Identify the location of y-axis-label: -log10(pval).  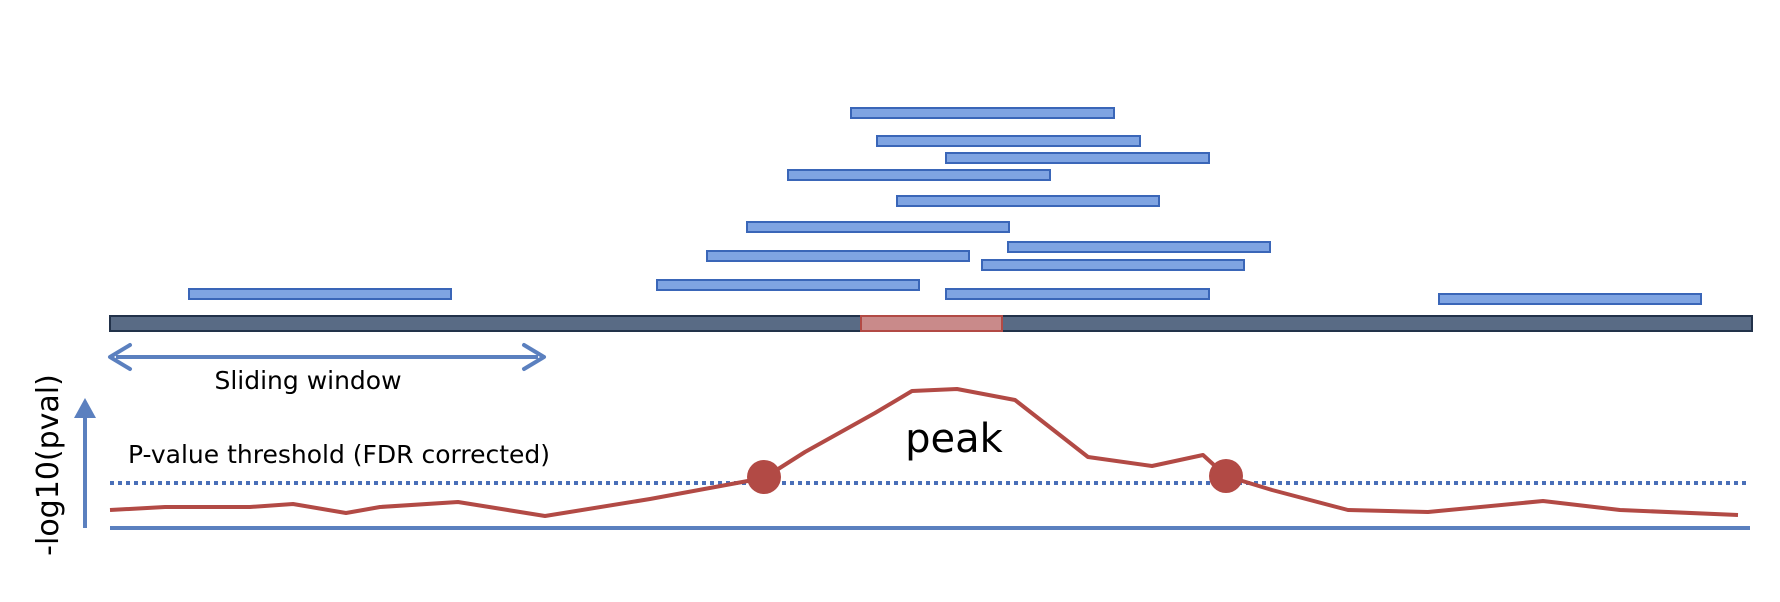
(48, 465).